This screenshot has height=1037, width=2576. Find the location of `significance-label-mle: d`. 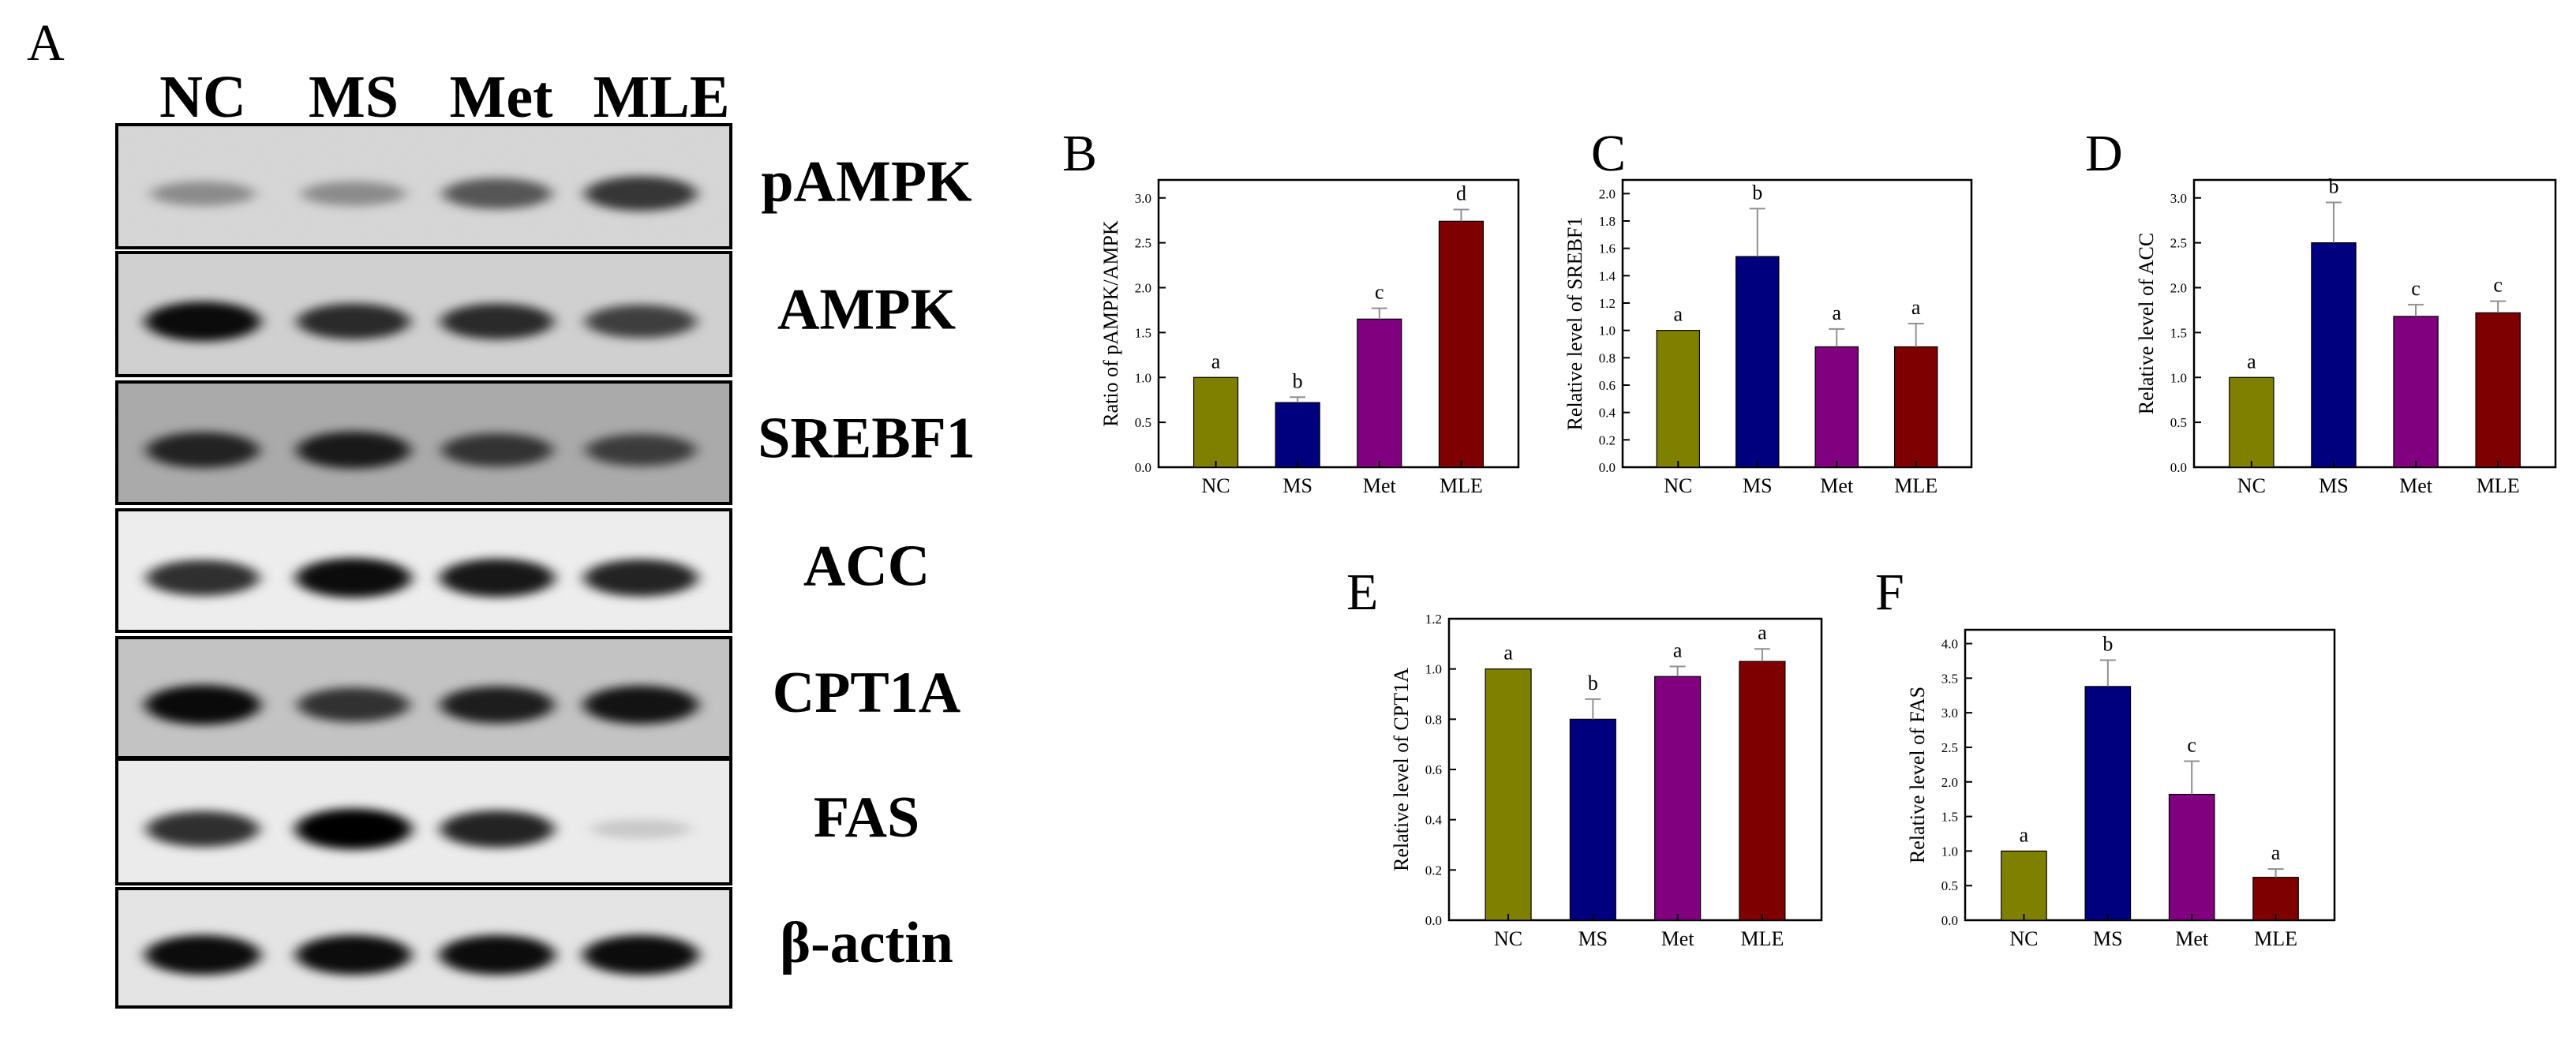

significance-label-mle: d is located at coordinates (1461, 193).